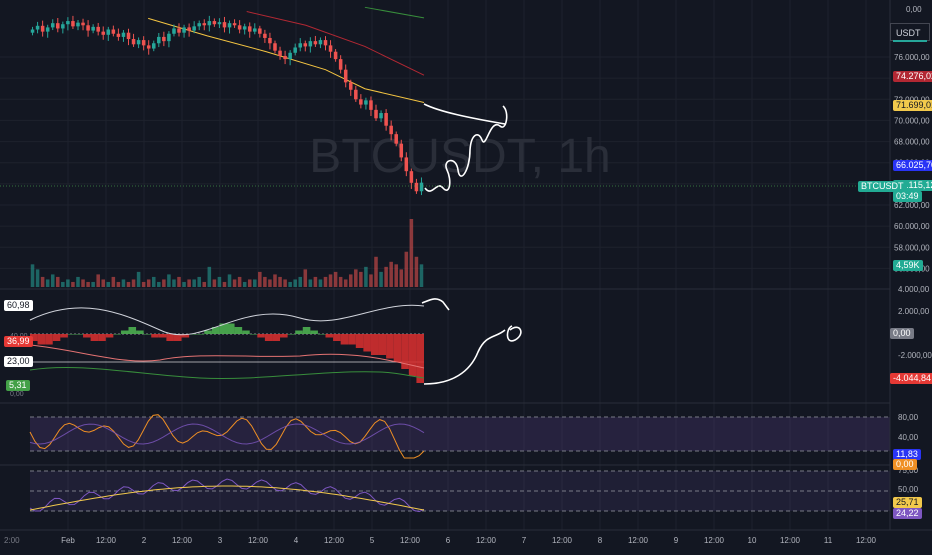  Describe the element at coordinates (912, 105) in the screenshot. I see `price-label-ma-yellow: 71.699,01` at that location.